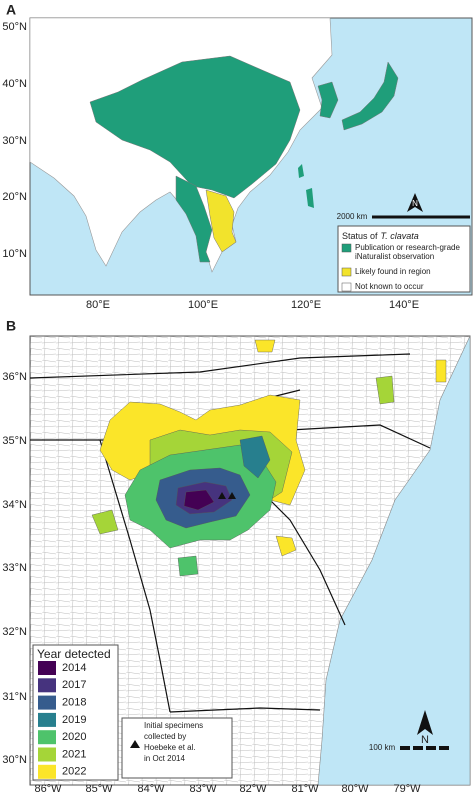 This screenshot has width=474, height=795. What do you see at coordinates (394, 256) in the screenshot?
I see `legend-label: iNaturalist observation` at bounding box center [394, 256].